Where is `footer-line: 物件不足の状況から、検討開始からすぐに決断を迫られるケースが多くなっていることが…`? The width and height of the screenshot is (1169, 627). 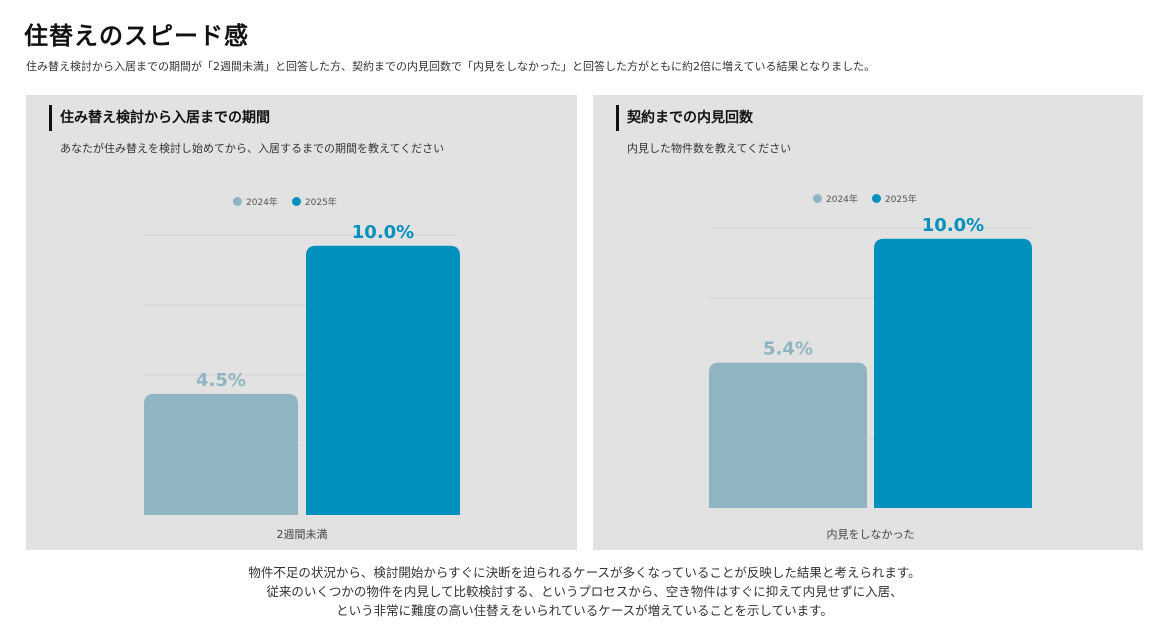
footer-line: 物件不足の状況から、検討開始からすぐに決断を迫られるケースが多くなっていることが… is located at coordinates (584, 572).